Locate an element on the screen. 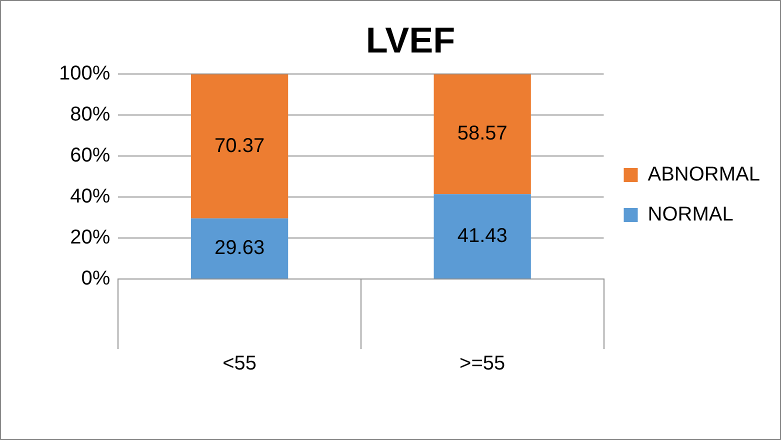 Image resolution: width=781 pixels, height=440 pixels. y-tick-label: 100% is located at coordinates (84, 73).